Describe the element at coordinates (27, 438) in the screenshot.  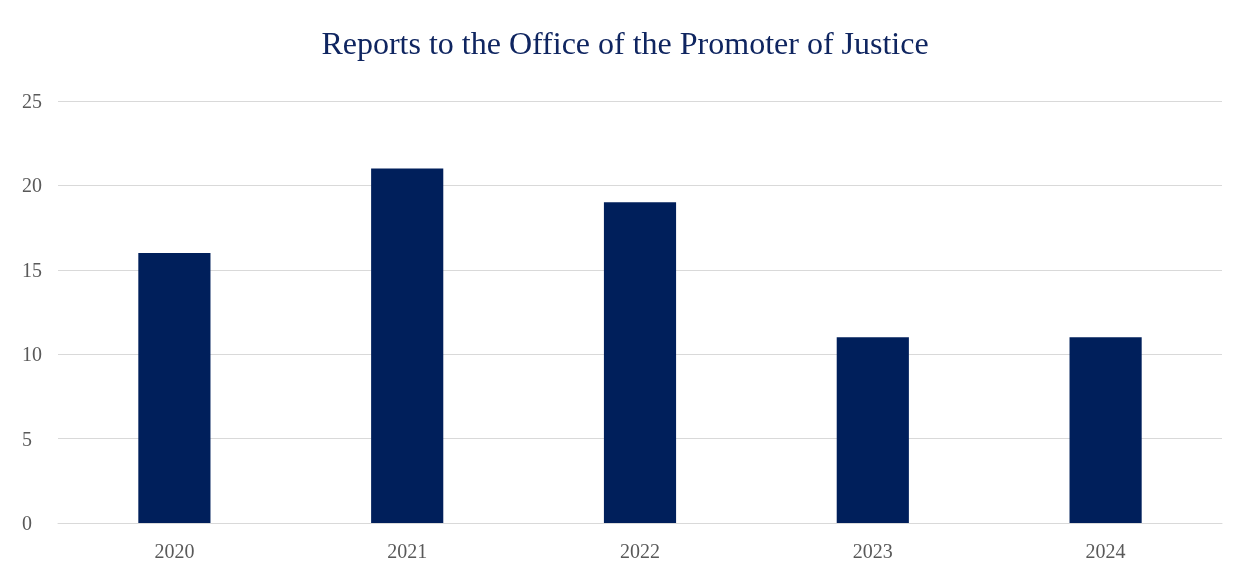
I see `y-tick-label: 5` at that location.